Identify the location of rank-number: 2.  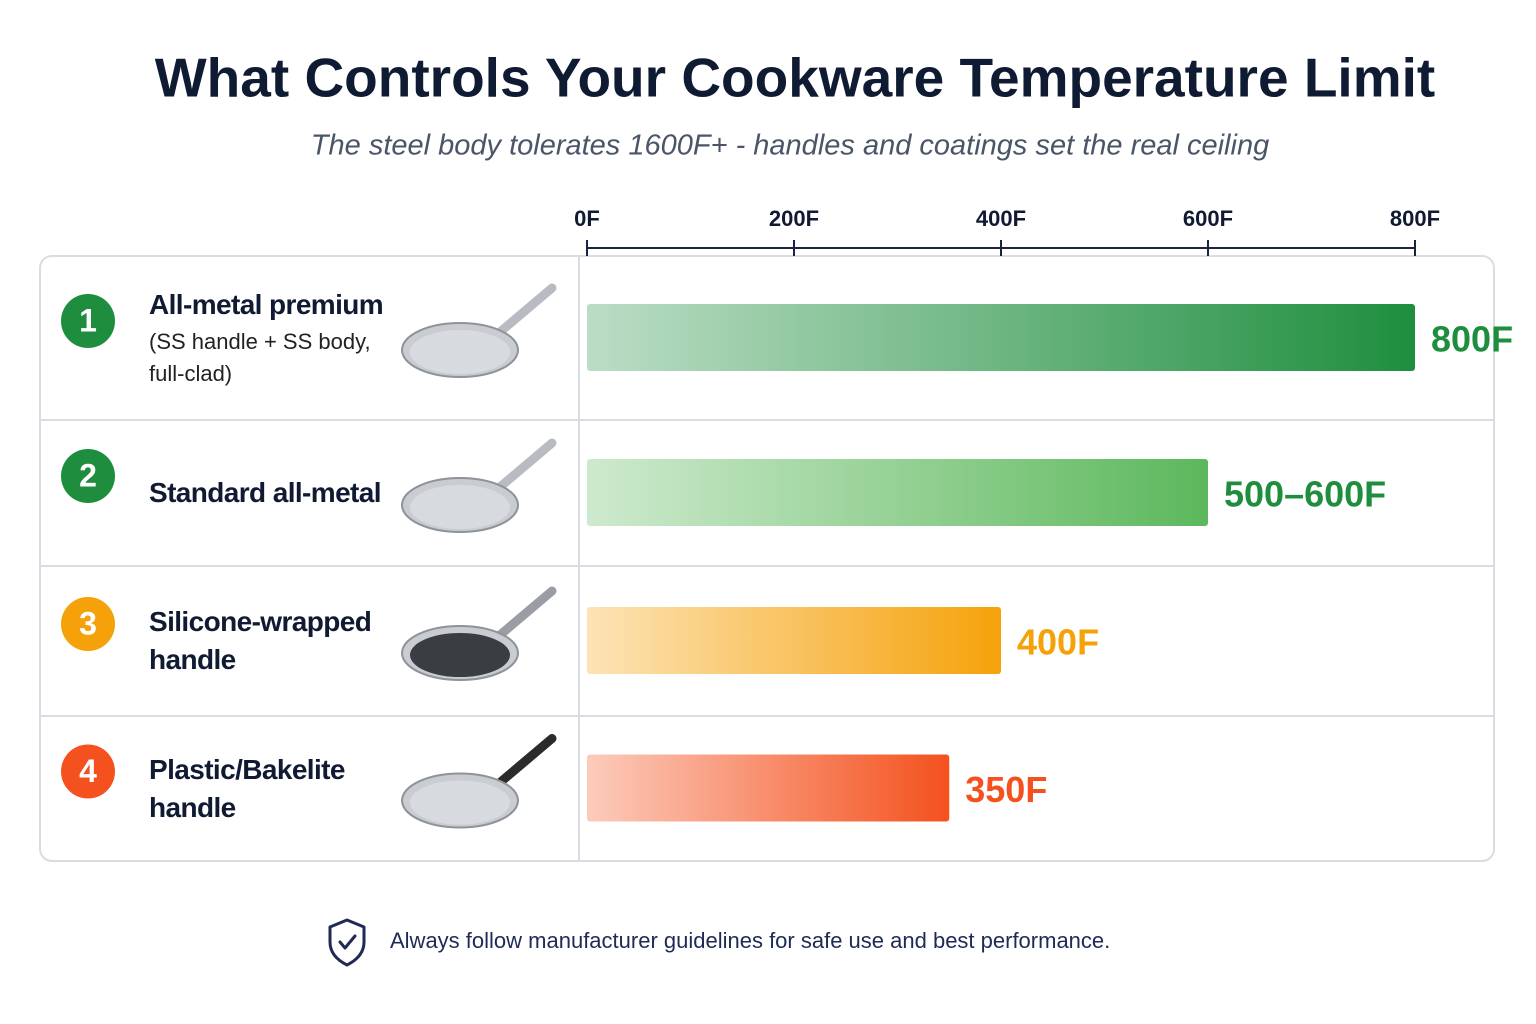
(88, 475).